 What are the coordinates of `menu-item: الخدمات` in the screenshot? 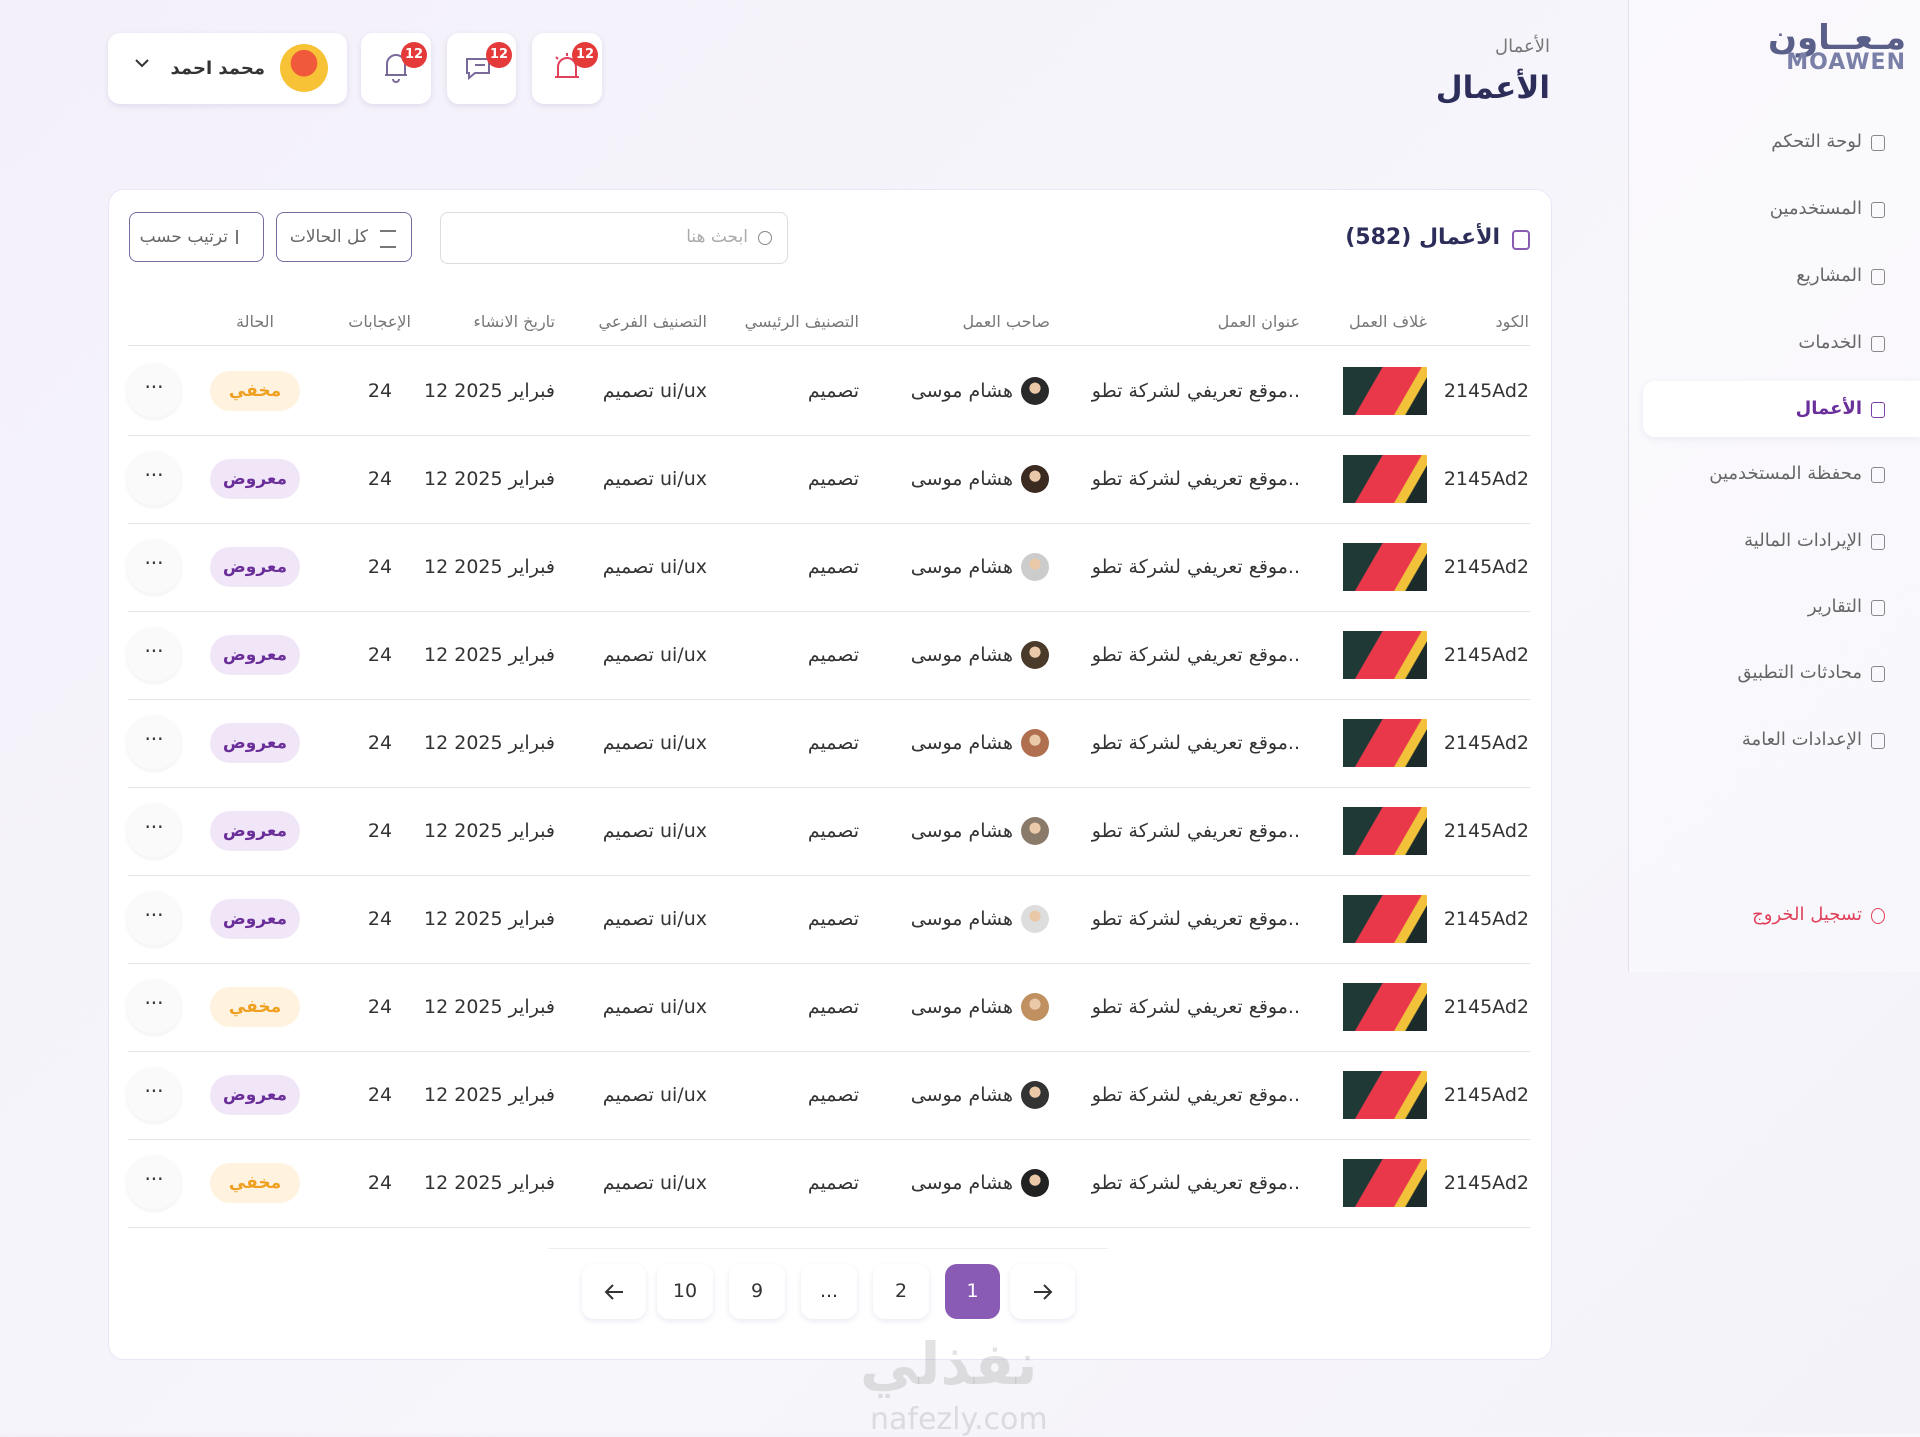 It's located at (1830, 342).